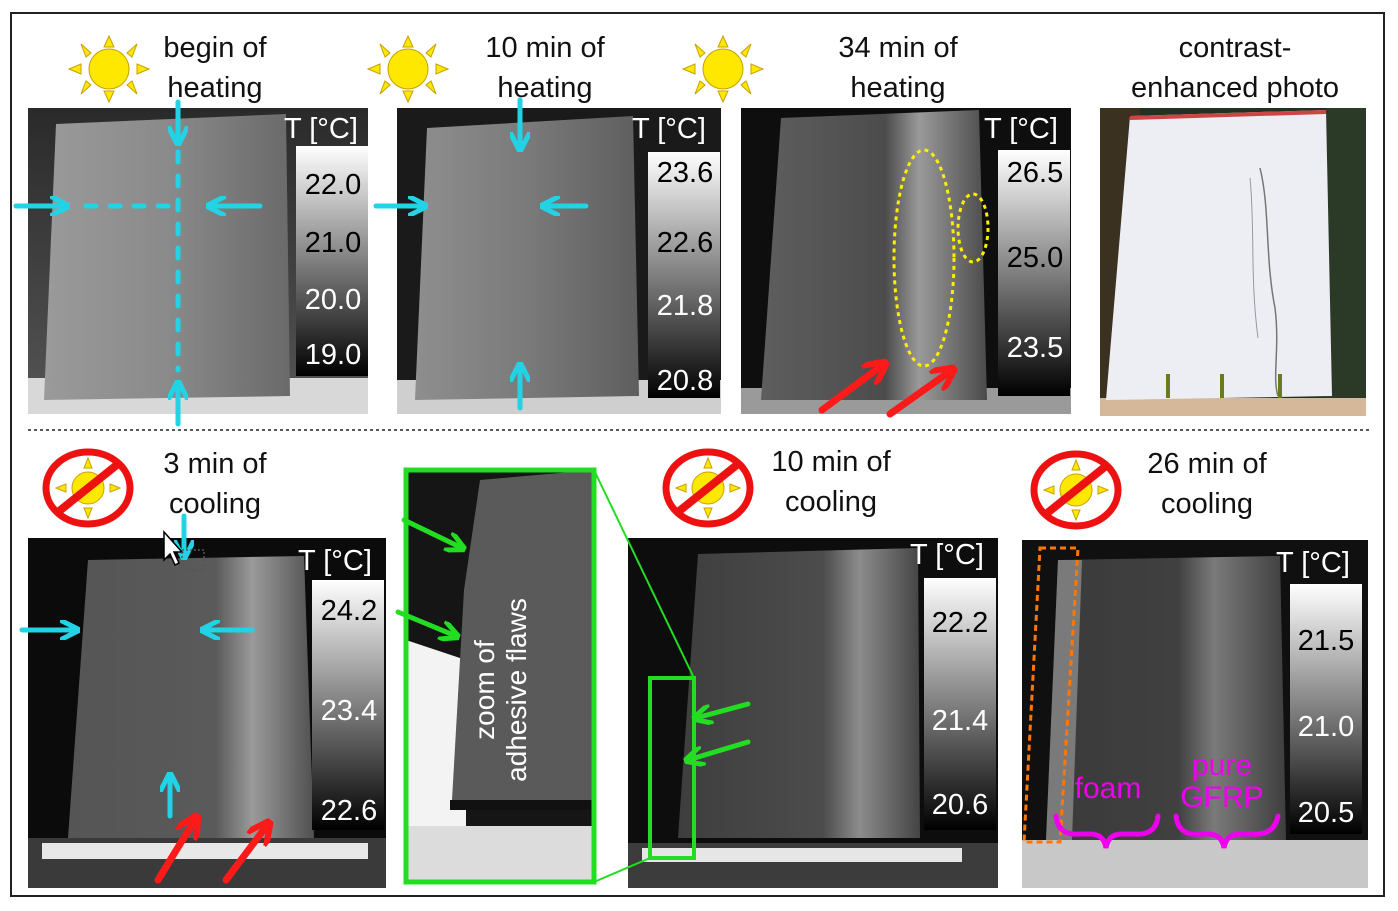 This screenshot has width=1398, height=911. I want to click on colorbar-tick: 20.0, so click(333, 300).